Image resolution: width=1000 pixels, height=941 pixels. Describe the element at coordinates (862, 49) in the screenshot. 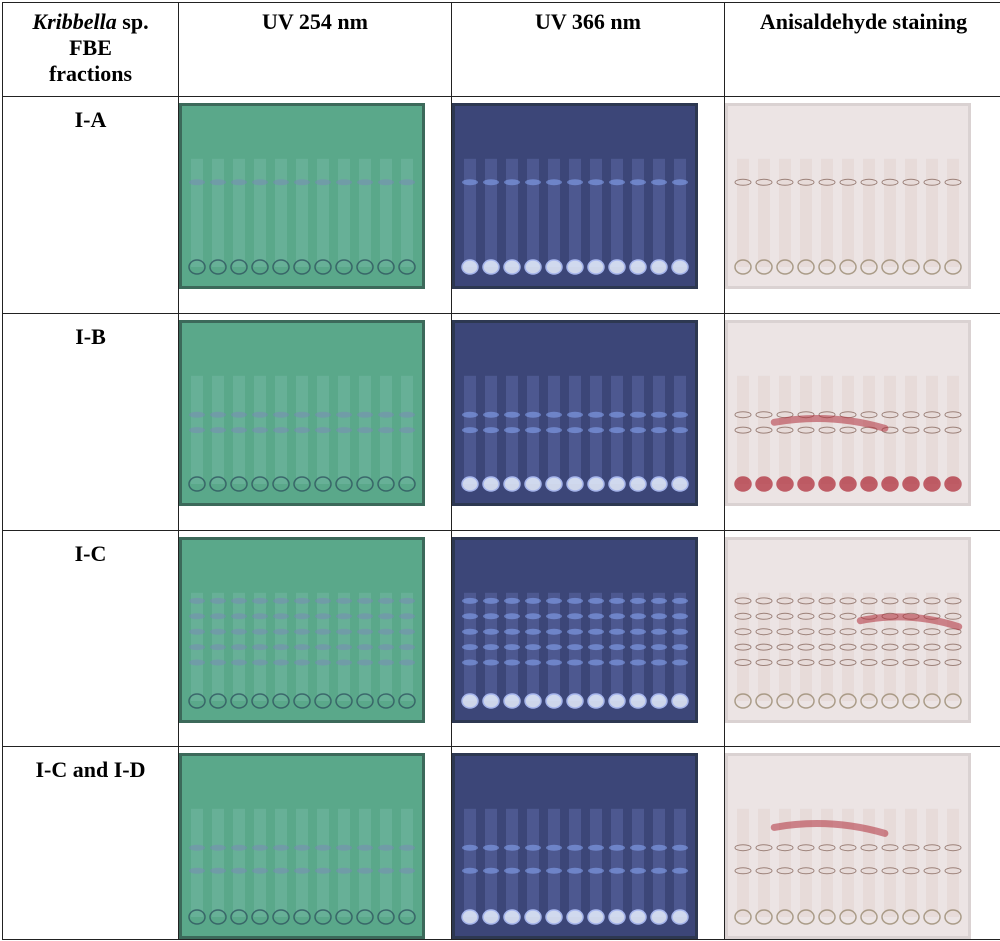

I see `header-anisaldehyde: Anisaldehyde staining` at that location.